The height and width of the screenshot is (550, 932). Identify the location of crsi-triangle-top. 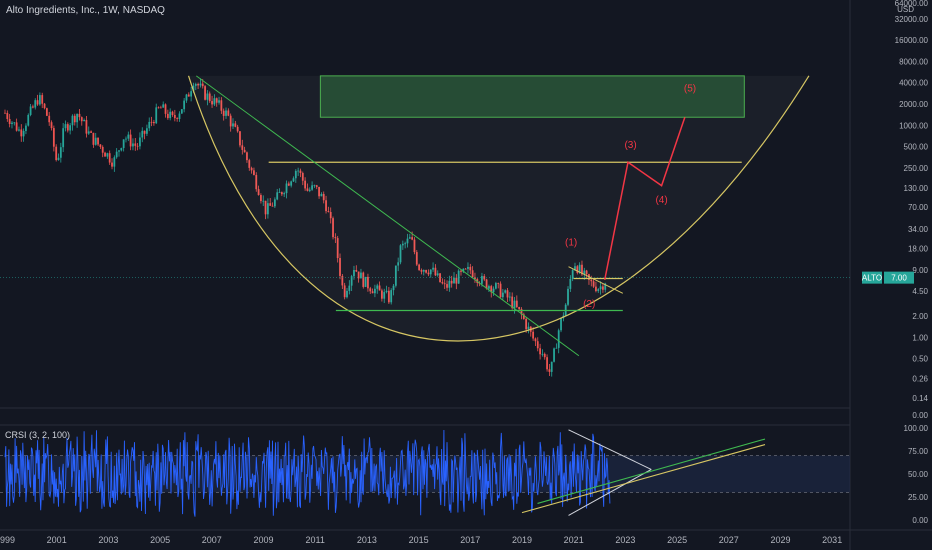
(610, 449).